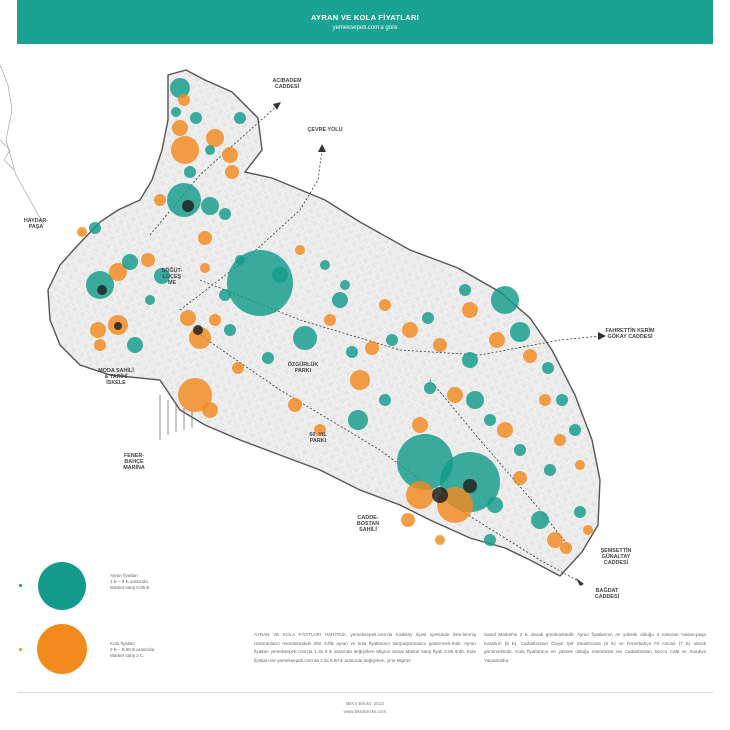 The width and height of the screenshot is (730, 730). Describe the element at coordinates (500, 464) in the screenshot. I see `road-semsettin` at that location.